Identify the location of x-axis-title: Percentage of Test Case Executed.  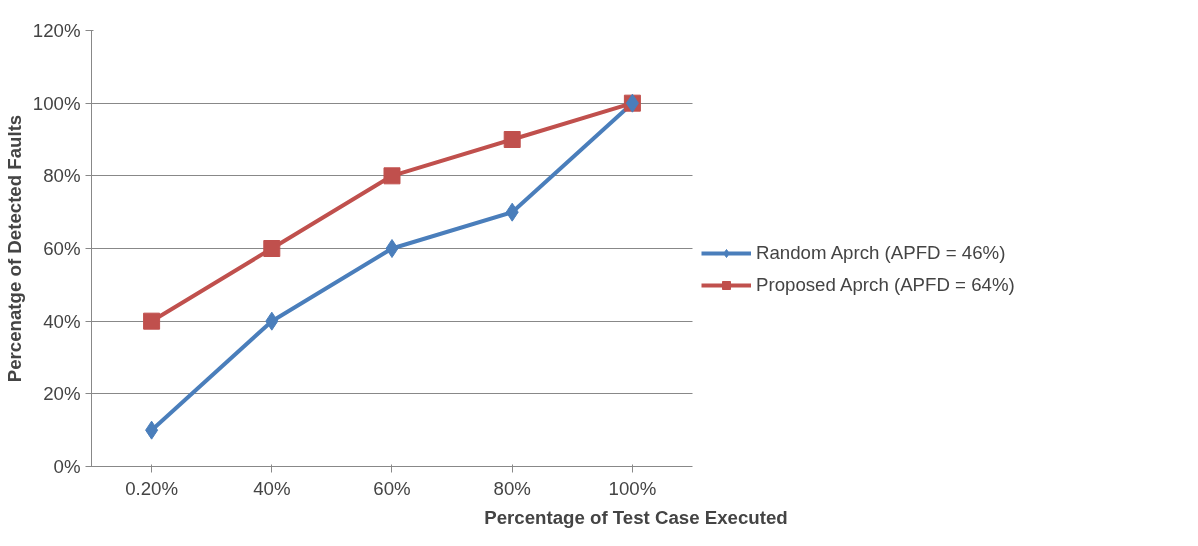
(636, 517).